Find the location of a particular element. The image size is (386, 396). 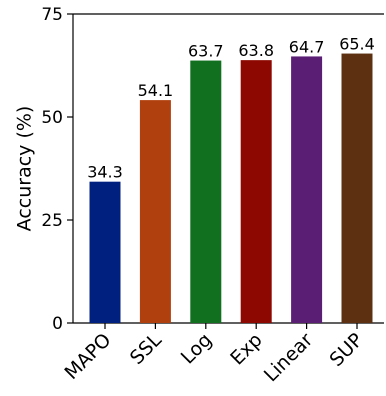

y-ticks: 0 25 50 75 is located at coordinates (57, 169).